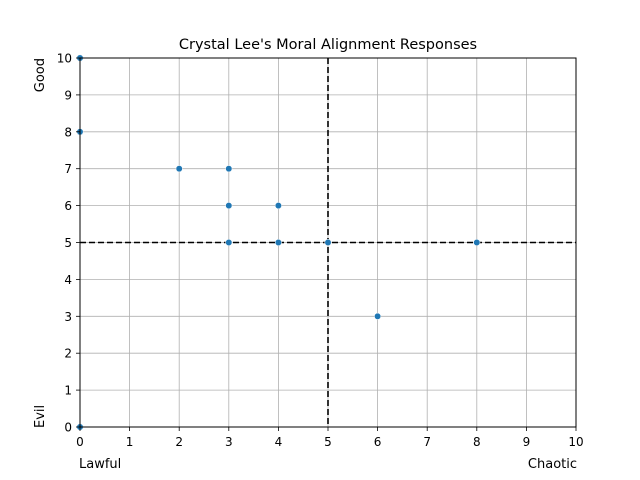  I want to click on y-ticks: 0 1 2 3 4 5 6 7 8 9 10, so click(68, 243).